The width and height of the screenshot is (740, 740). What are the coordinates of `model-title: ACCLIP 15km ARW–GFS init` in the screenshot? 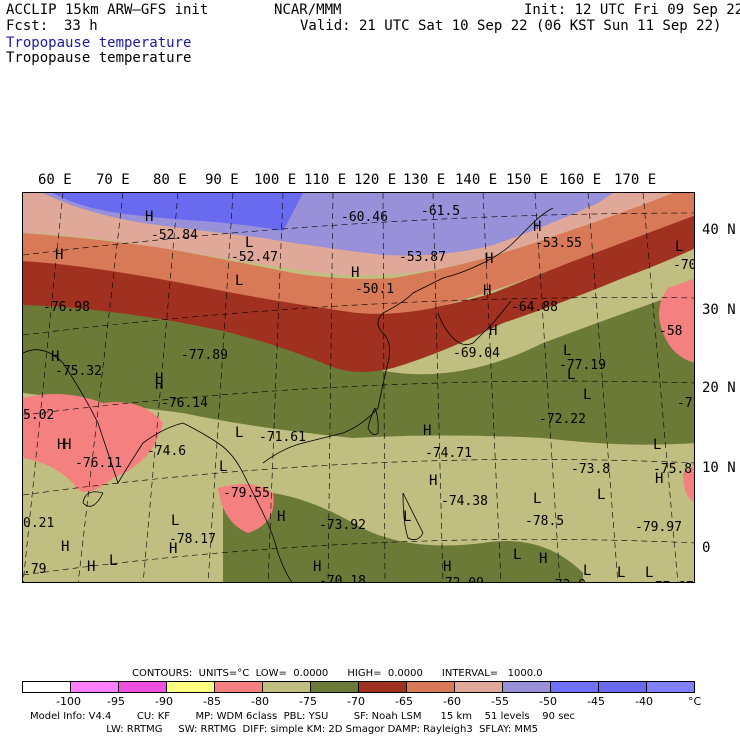 It's located at (107, 10).